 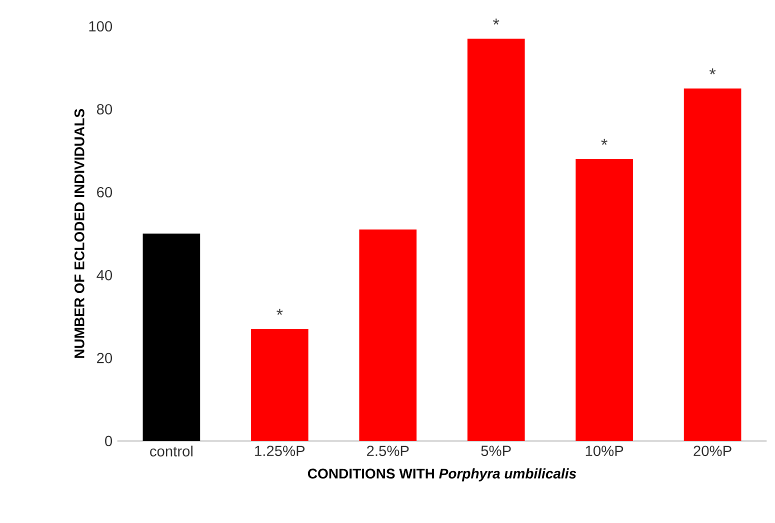 What do you see at coordinates (104, 275) in the screenshot?
I see `y-tick-label: 40` at bounding box center [104, 275].